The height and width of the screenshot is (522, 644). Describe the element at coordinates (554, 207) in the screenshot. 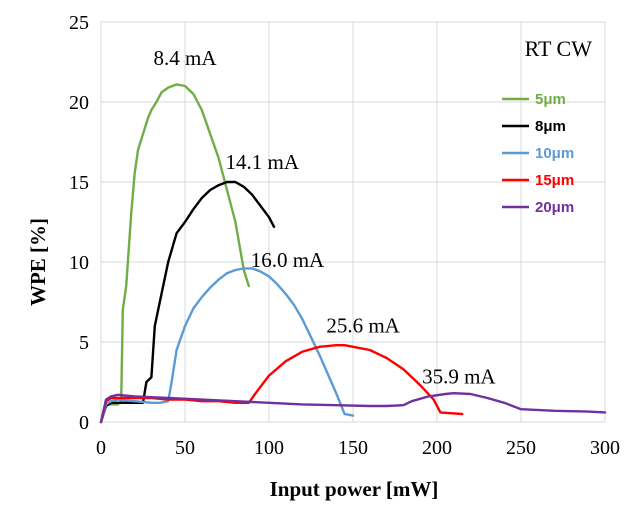

I see `legend-entry: 20μm` at that location.